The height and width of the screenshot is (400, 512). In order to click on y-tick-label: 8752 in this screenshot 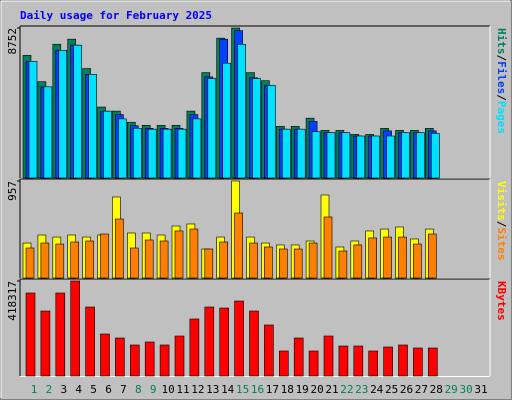, I will do `click(12, 41)`.